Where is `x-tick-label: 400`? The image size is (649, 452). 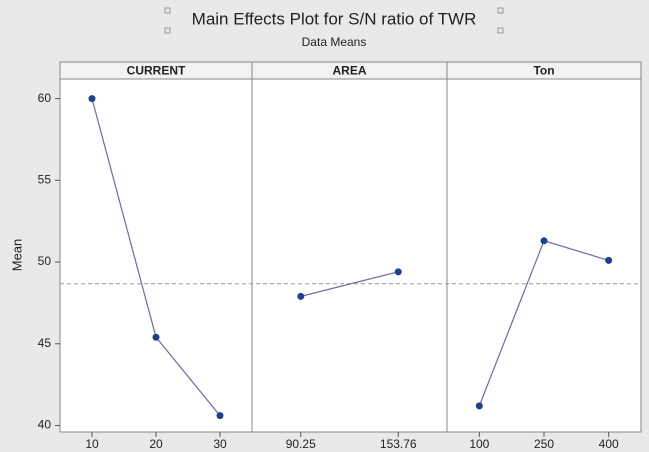 x-tick-label: 400 is located at coordinates (609, 444).